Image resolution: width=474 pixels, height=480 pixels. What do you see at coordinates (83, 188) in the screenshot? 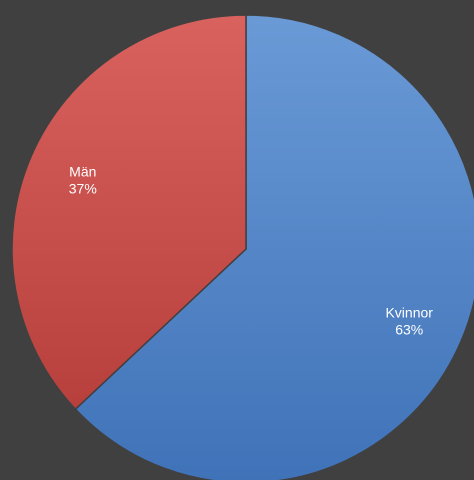
I see `slice-percent-label: 37%` at bounding box center [83, 188].